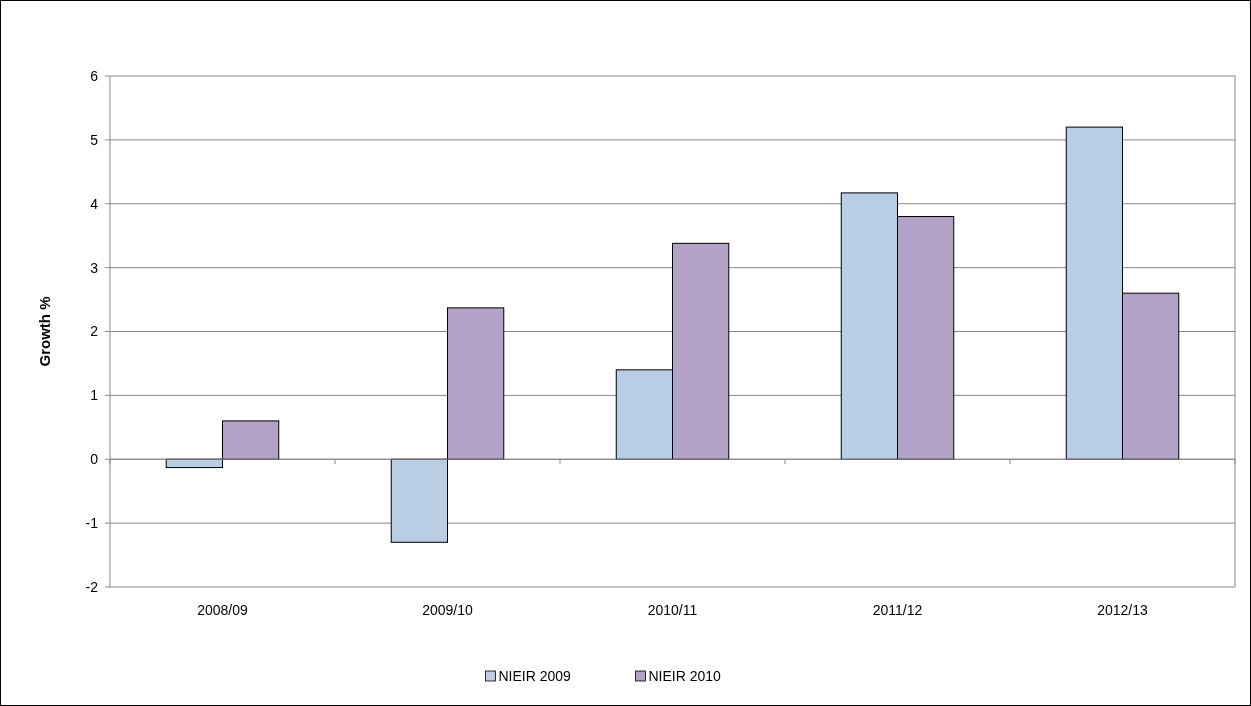  Describe the element at coordinates (94, 395) in the screenshot. I see `y-tick-label: 1` at that location.